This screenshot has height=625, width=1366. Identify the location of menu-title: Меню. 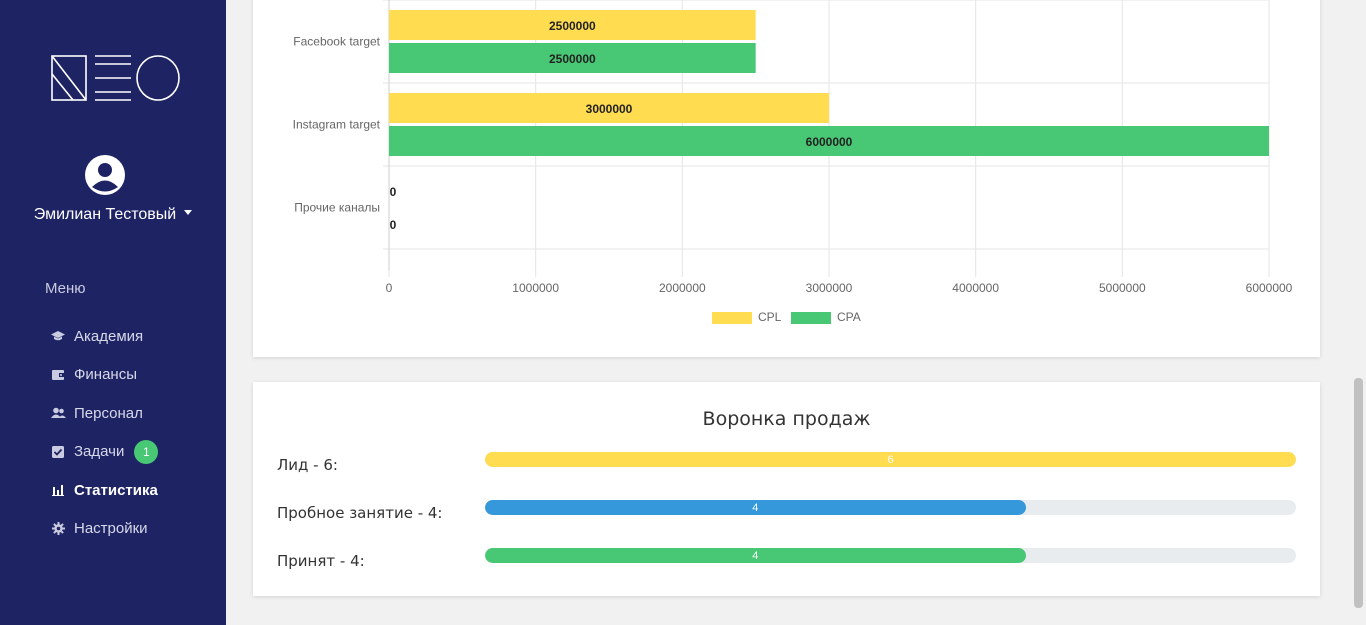
(65, 288).